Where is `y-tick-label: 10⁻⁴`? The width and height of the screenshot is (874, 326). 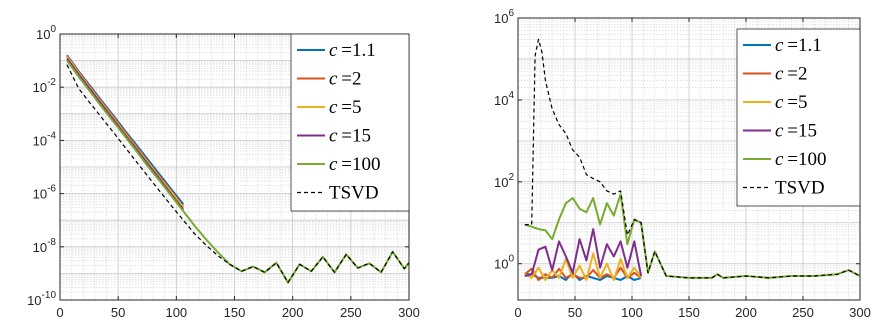 y-tick-label: 10⁻⁴ is located at coordinates (45, 139).